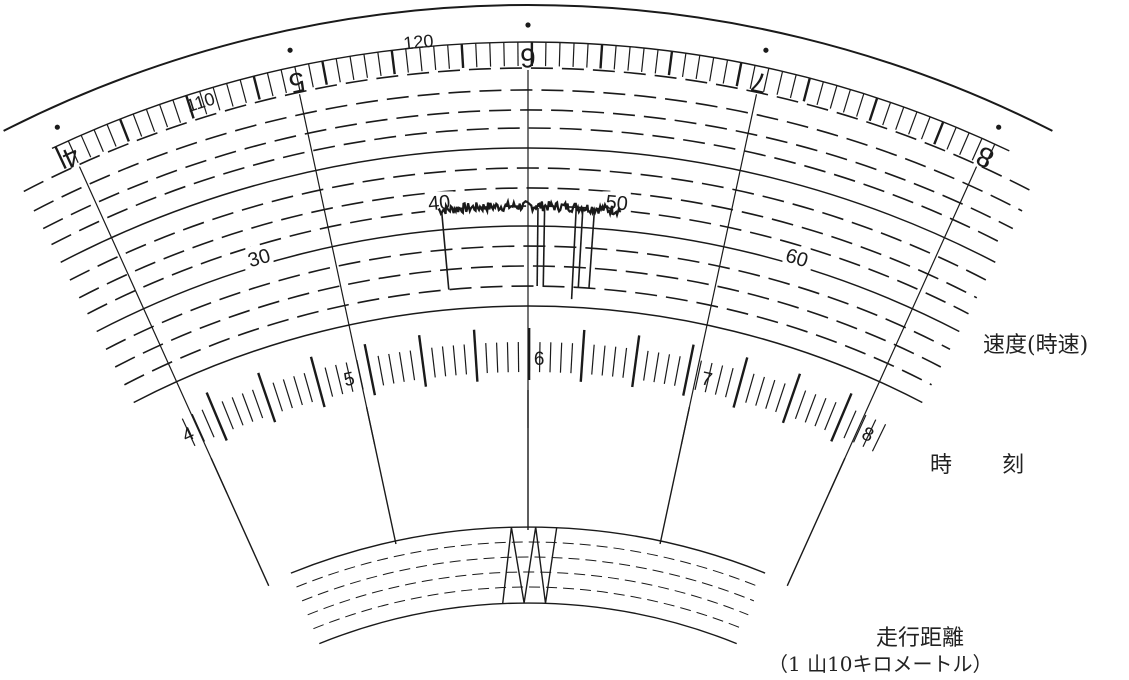 The height and width of the screenshot is (680, 1129). What do you see at coordinates (880, 664) in the screenshot?
I see `distance-unit-label: （1 山10キロメートル）` at bounding box center [880, 664].